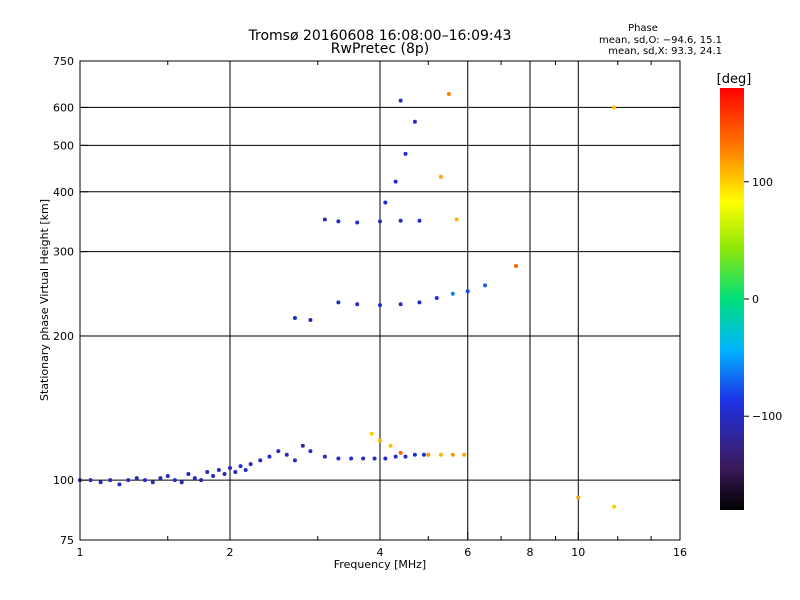 The width and height of the screenshot is (800, 600). I want to click on x-tick-label: 2, so click(230, 552).